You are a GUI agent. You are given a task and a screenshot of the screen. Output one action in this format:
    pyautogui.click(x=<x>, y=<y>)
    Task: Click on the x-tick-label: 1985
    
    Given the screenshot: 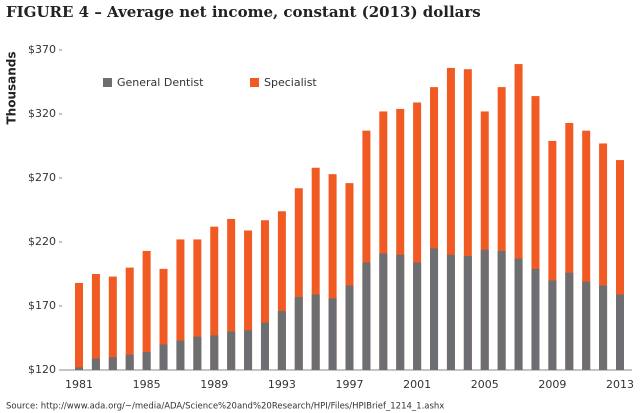 What is the action you would take?
    pyautogui.click(x=147, y=384)
    